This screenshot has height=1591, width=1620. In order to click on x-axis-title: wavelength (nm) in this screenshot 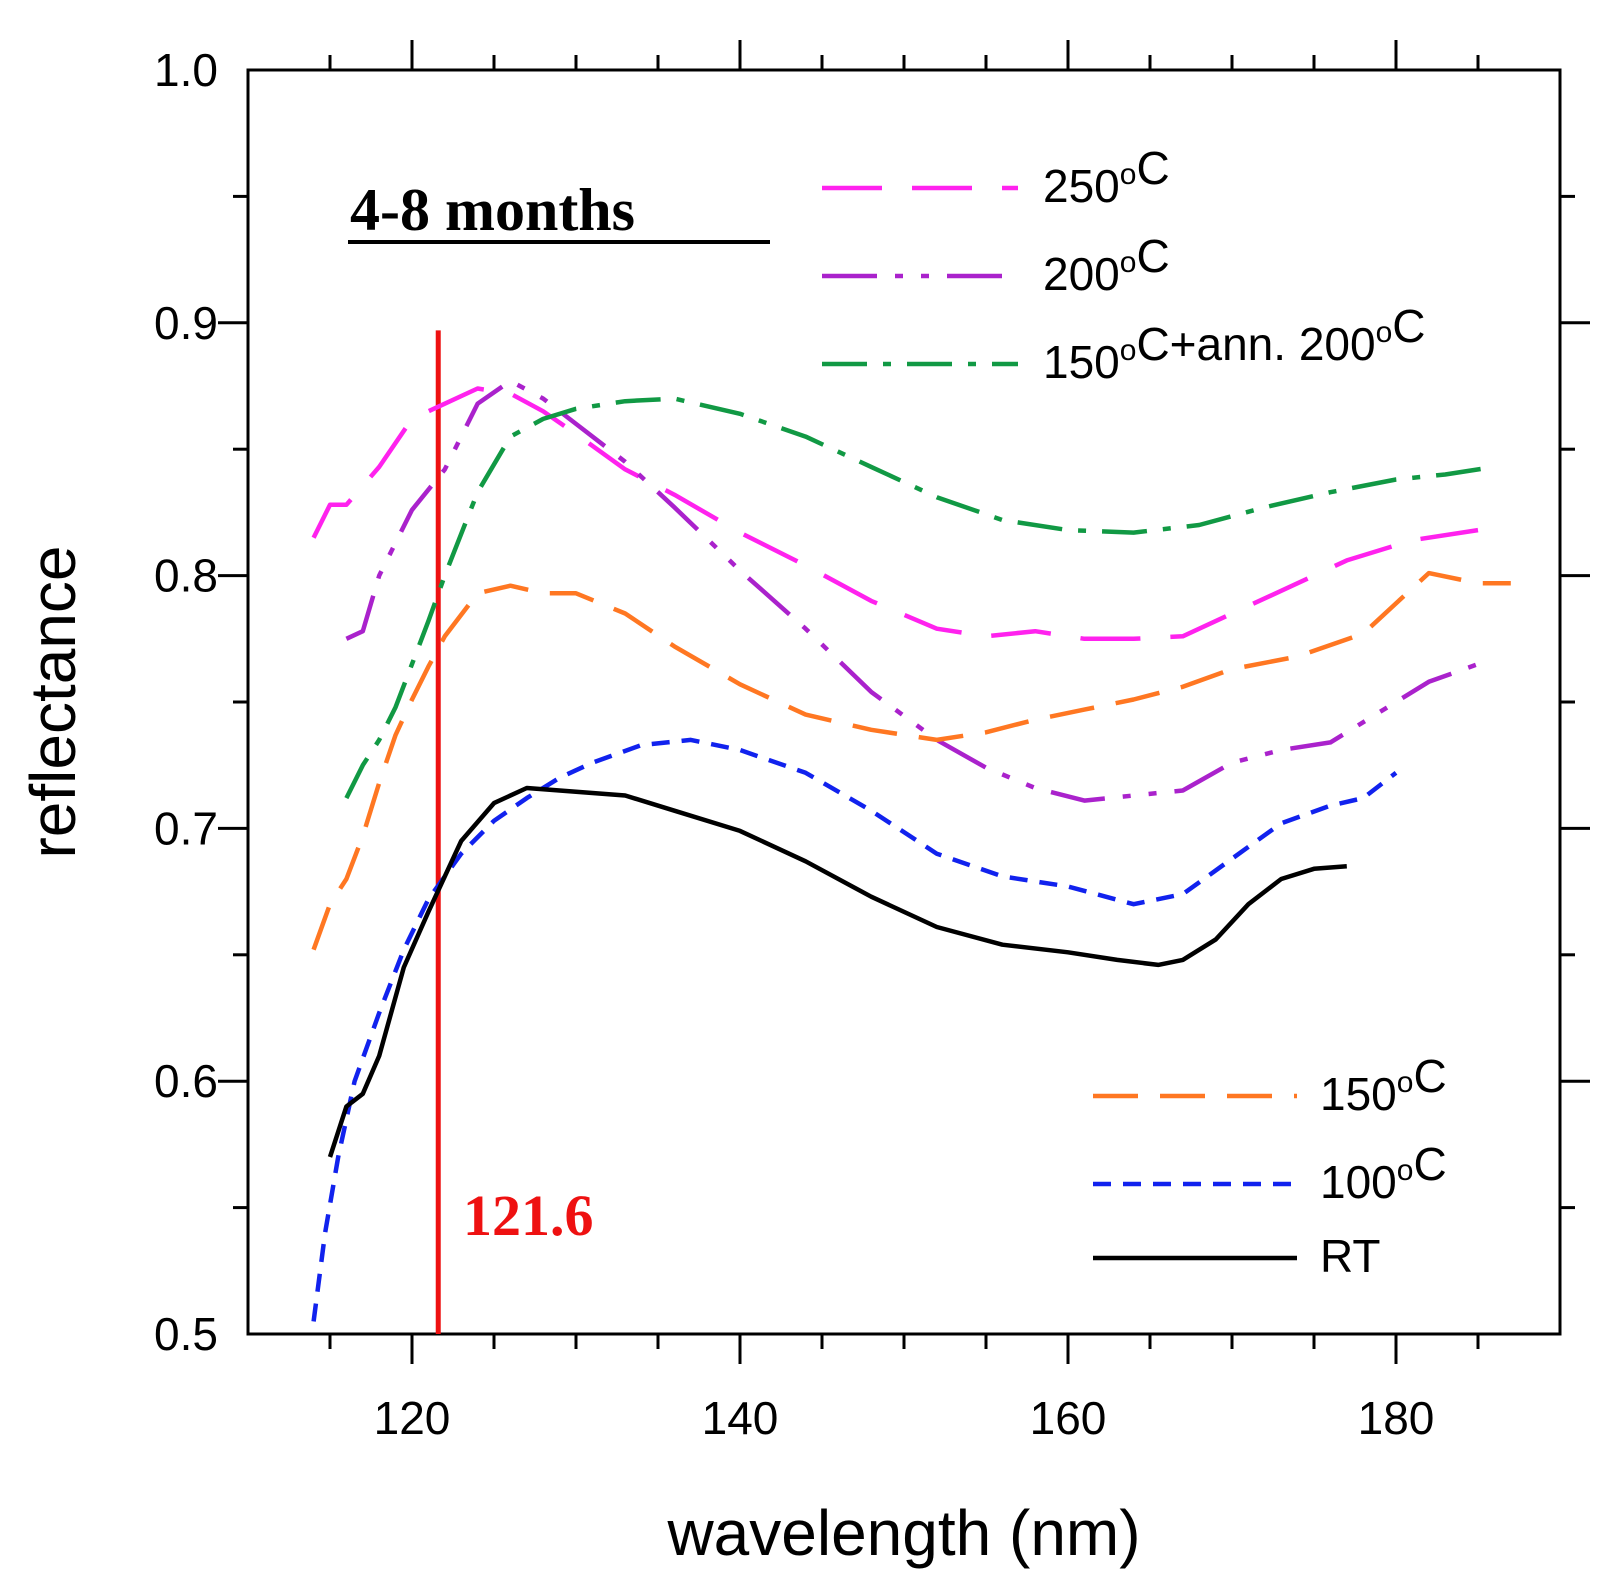, I will do `click(903, 1533)`.